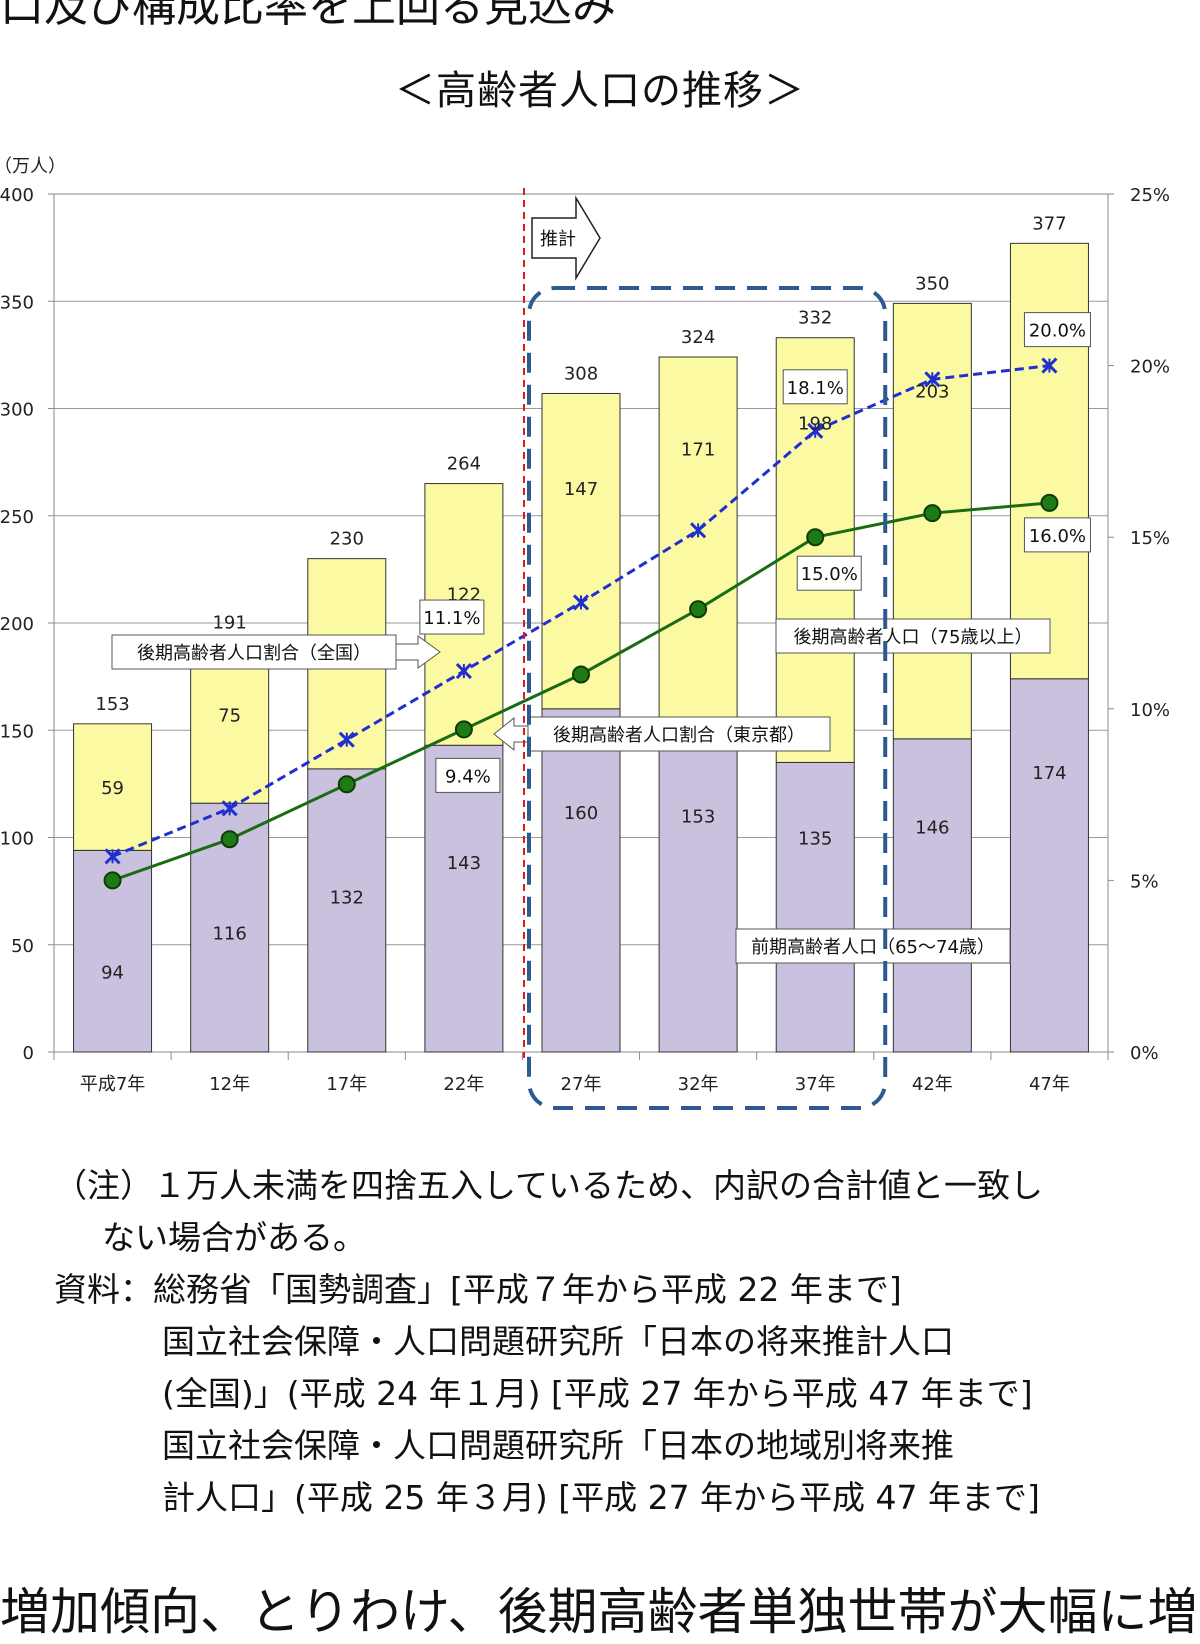 The image size is (1200, 1644). Describe the element at coordinates (17, 195) in the screenshot. I see `y-tick-label: 400` at that location.